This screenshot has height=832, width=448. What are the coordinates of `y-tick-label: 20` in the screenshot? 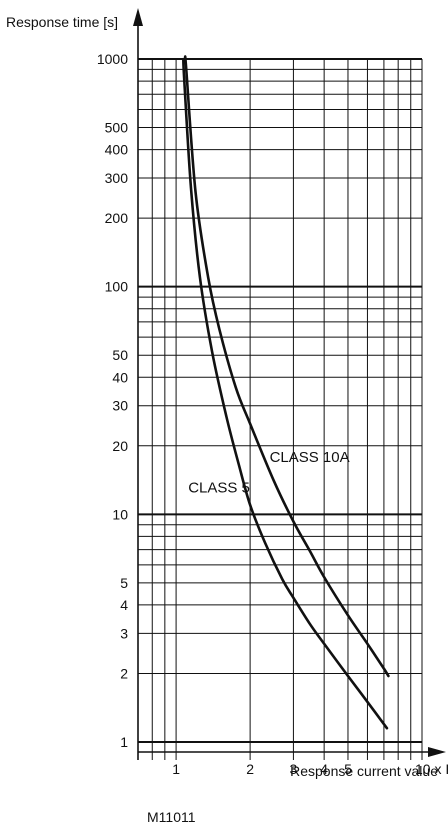 It's located at (120, 446).